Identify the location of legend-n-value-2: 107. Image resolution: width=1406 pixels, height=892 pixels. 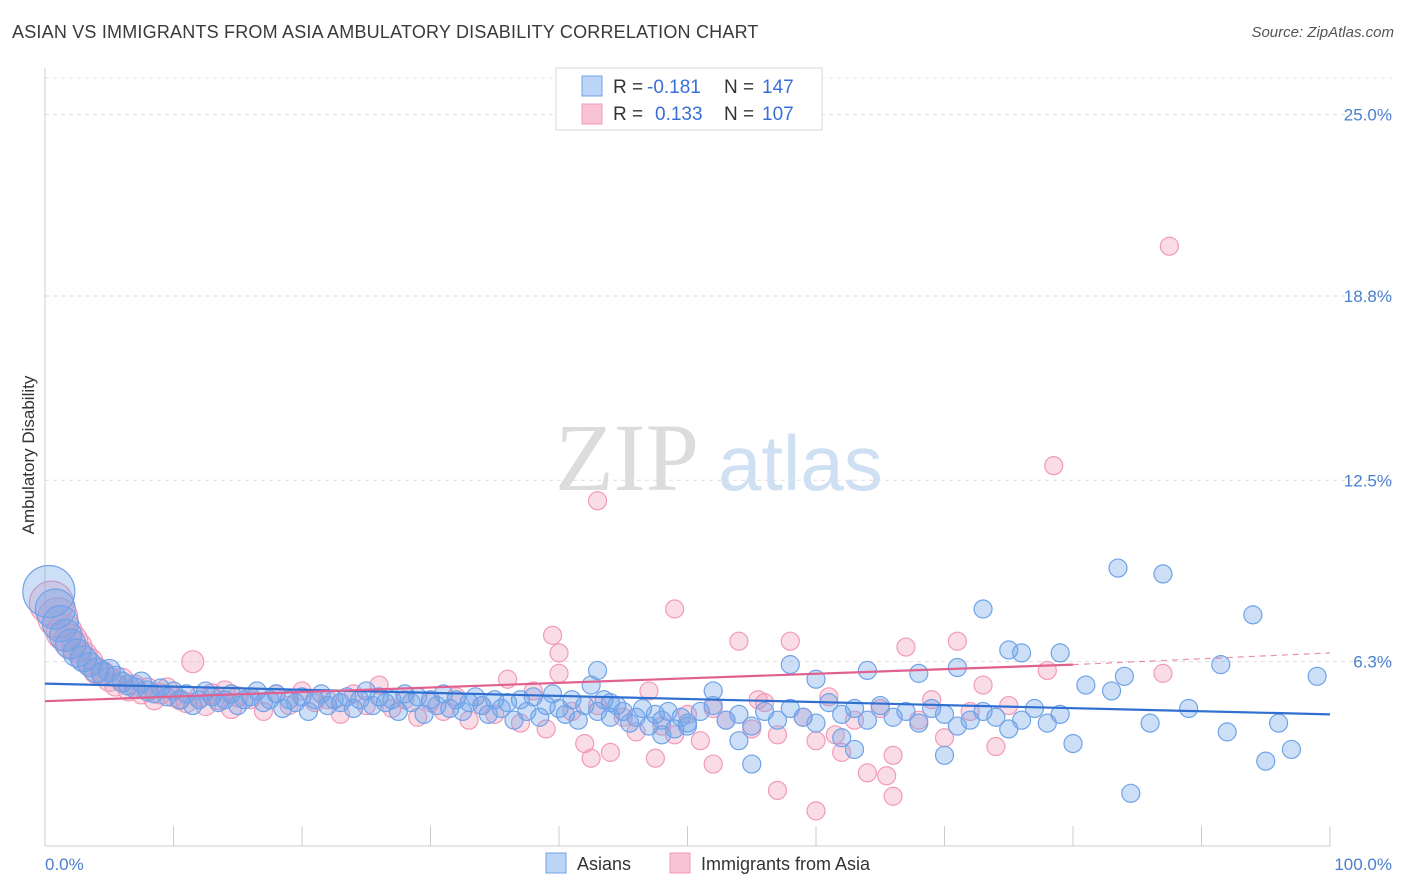
(778, 114).